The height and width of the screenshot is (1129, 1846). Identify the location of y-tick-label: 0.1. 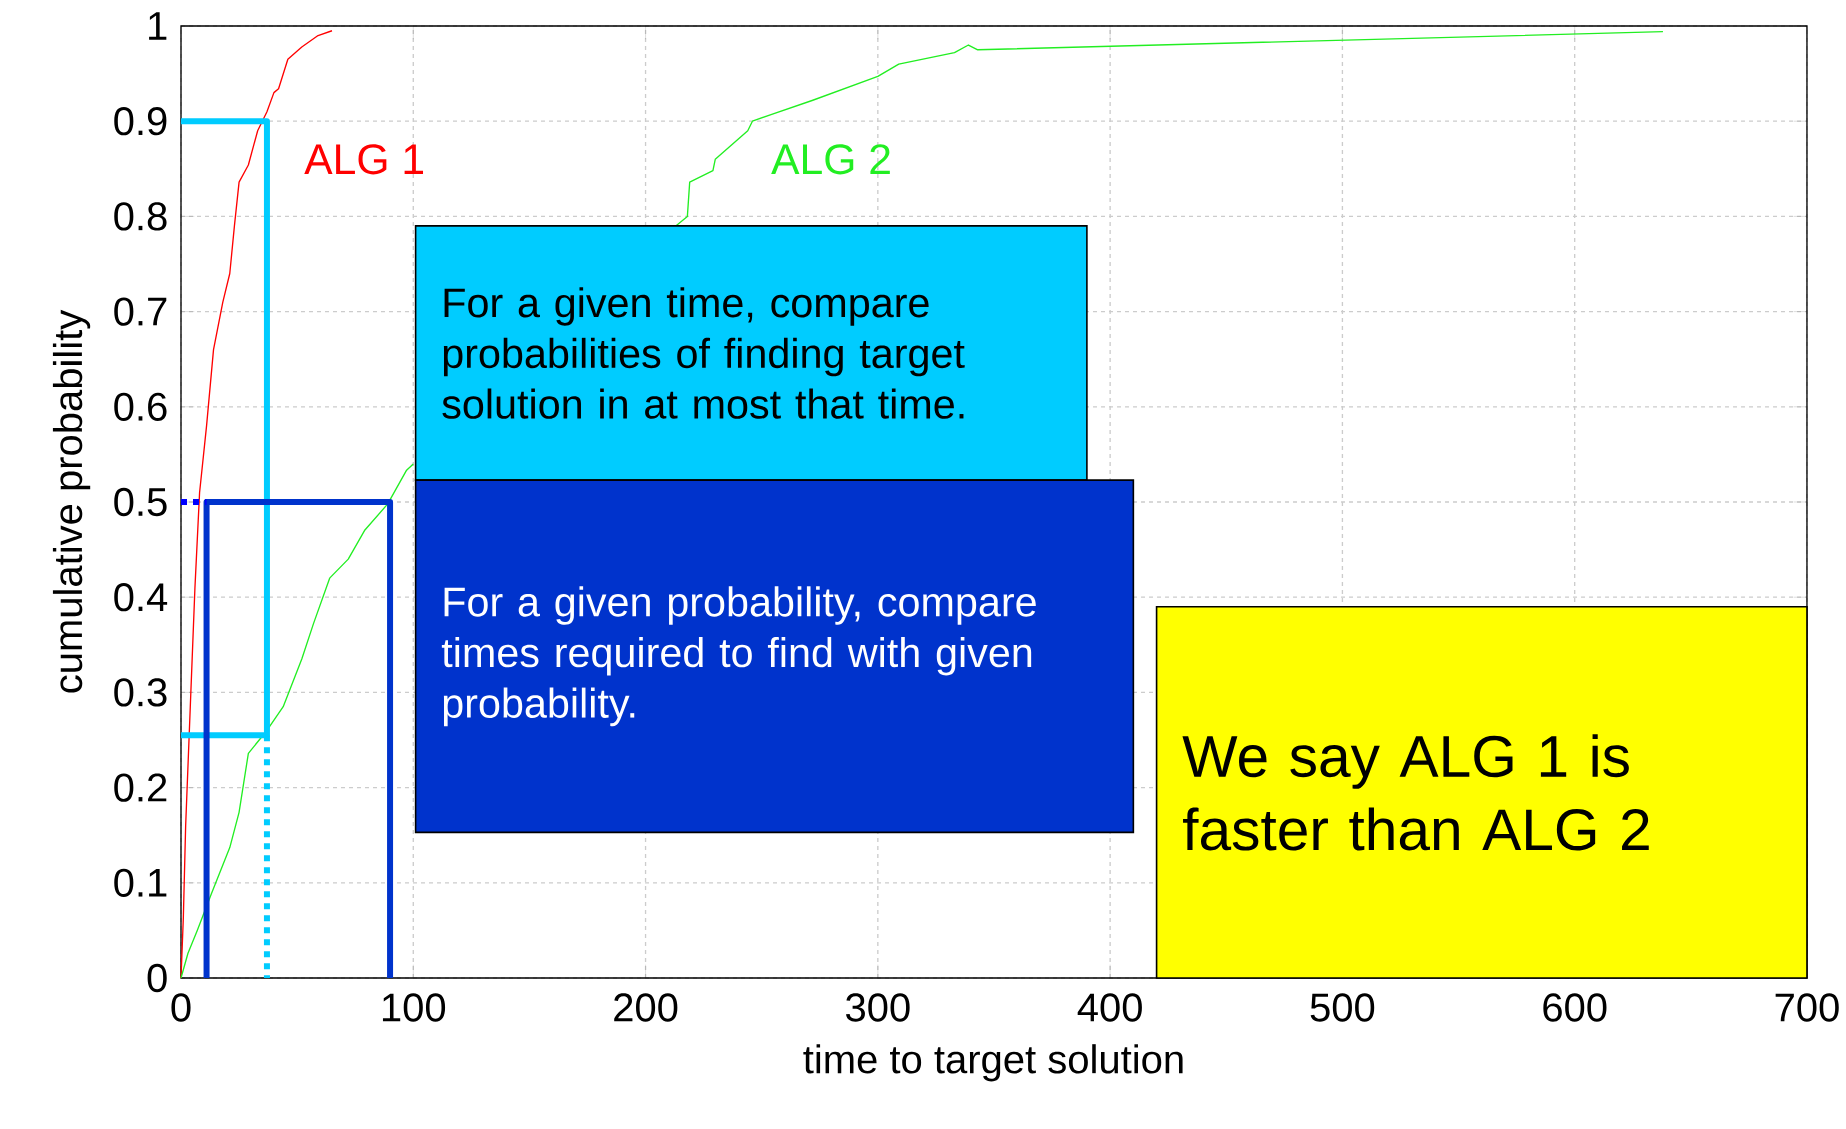
(140, 882).